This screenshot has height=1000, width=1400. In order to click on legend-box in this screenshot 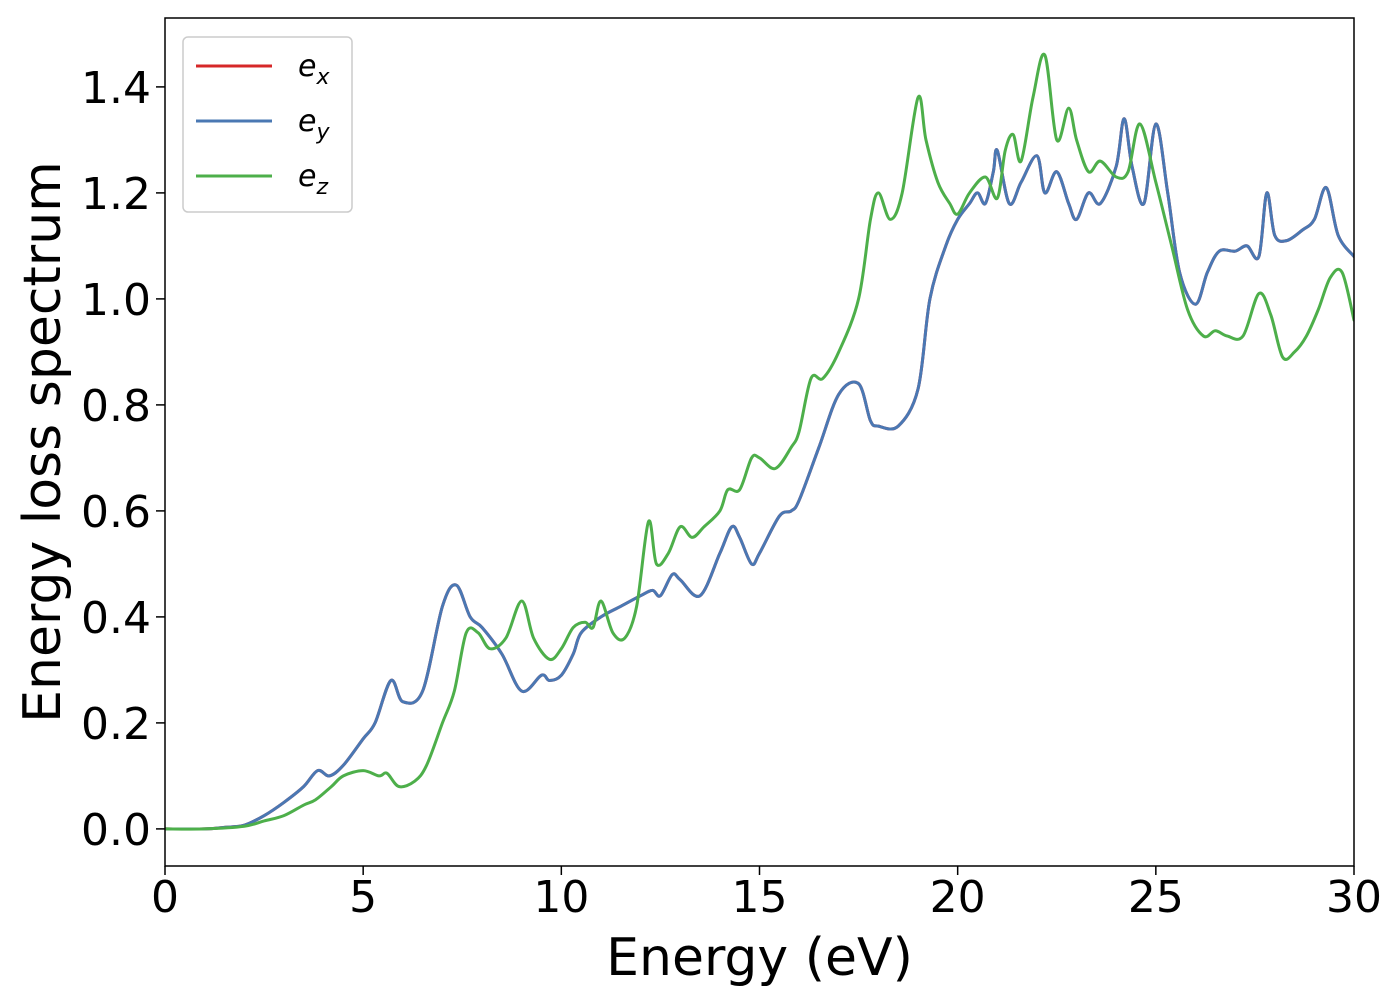, I will do `click(267, 124)`.